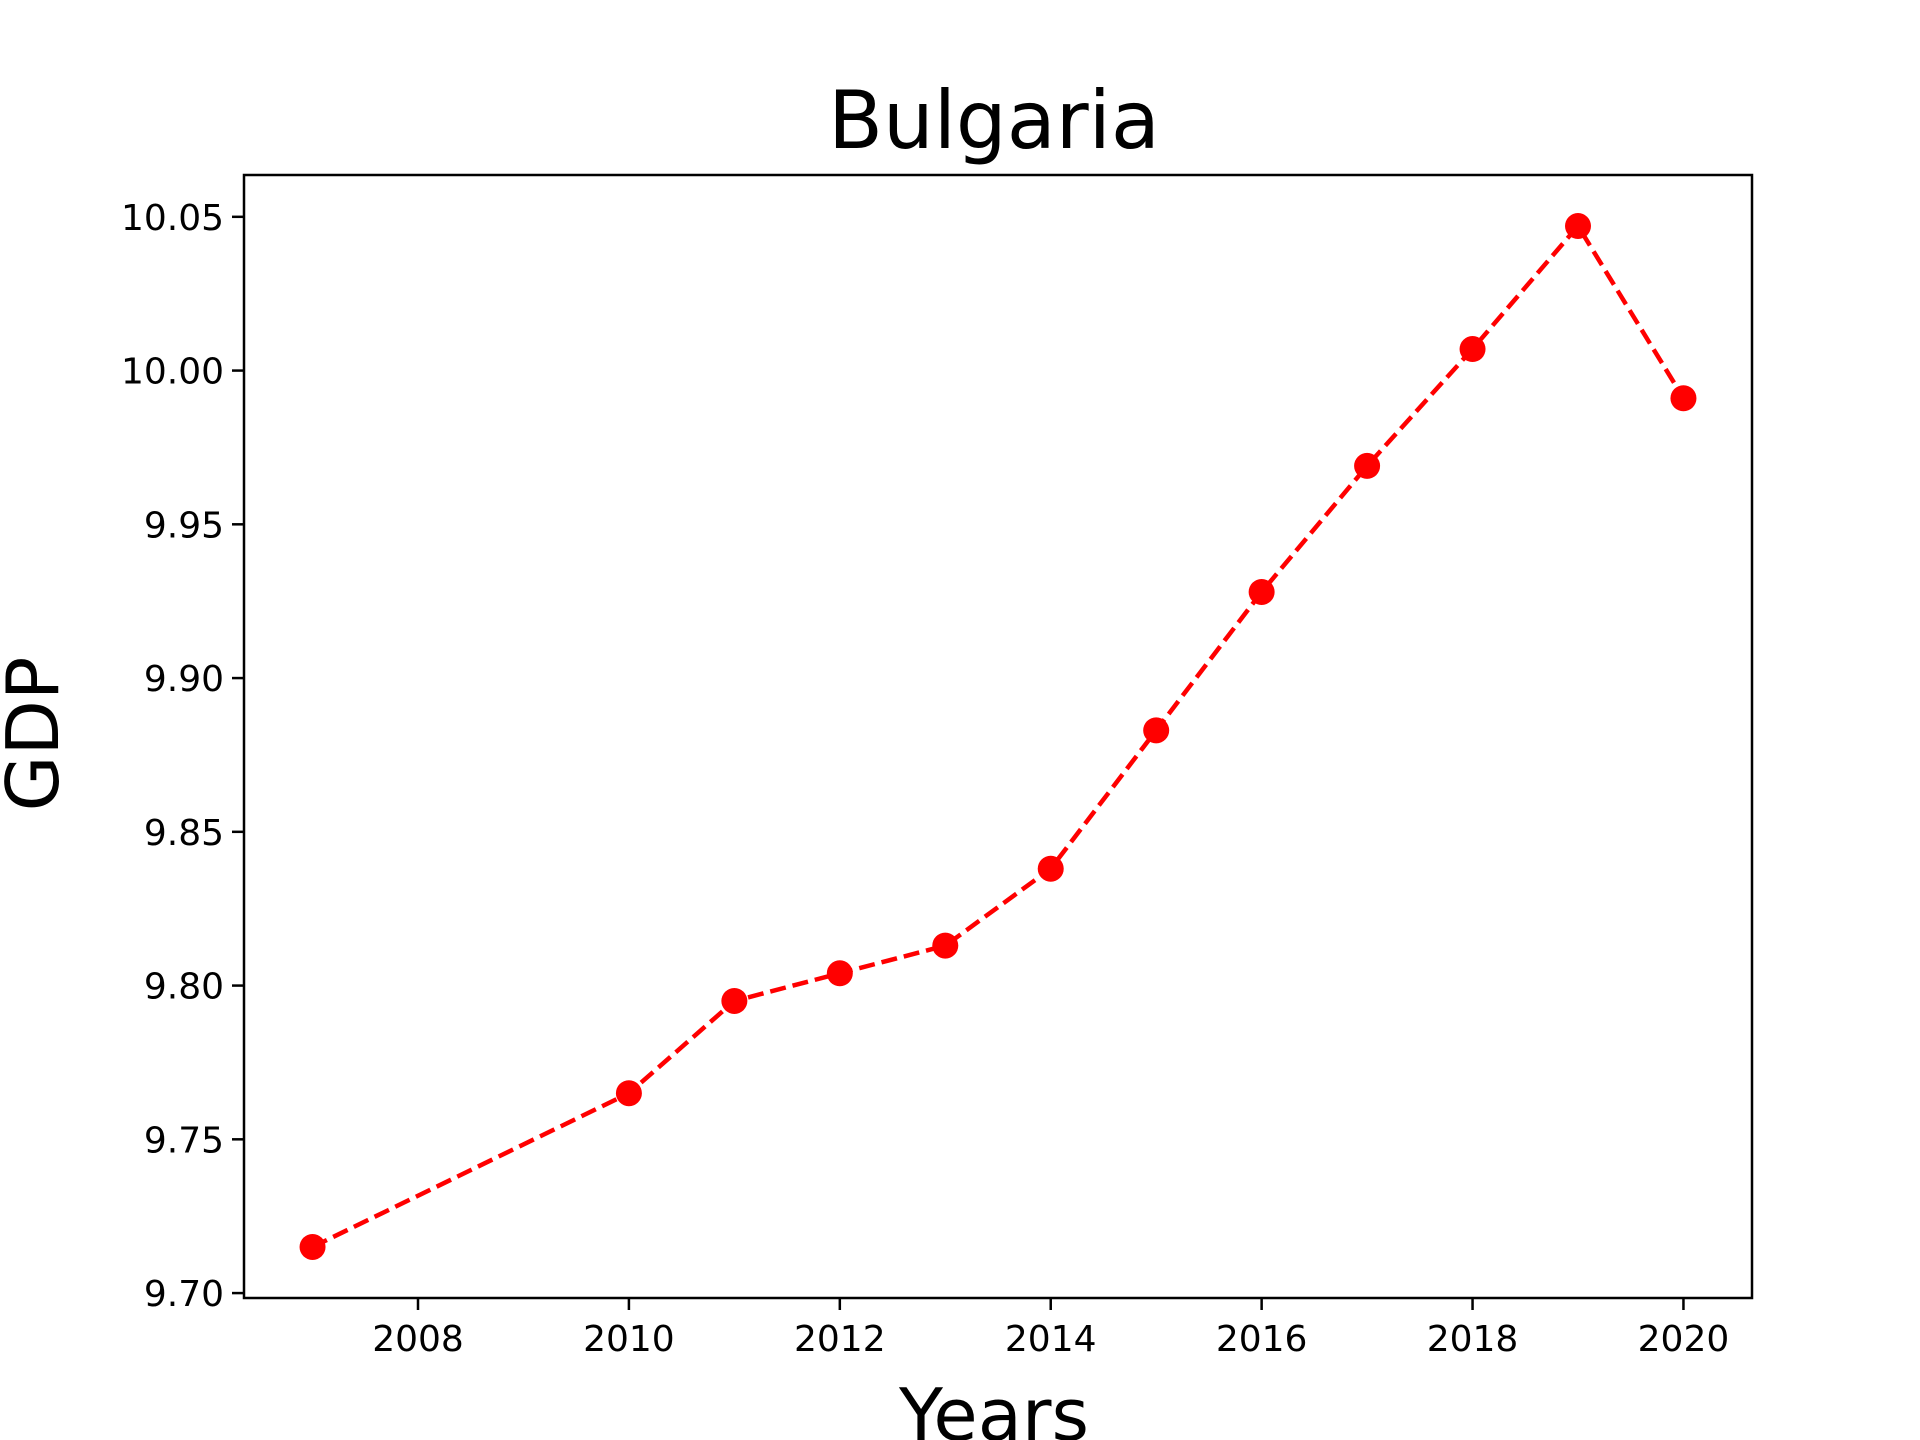 The height and width of the screenshot is (1440, 1920). Describe the element at coordinates (1473, 1339) in the screenshot. I see `x-tick-label: 2018` at that location.